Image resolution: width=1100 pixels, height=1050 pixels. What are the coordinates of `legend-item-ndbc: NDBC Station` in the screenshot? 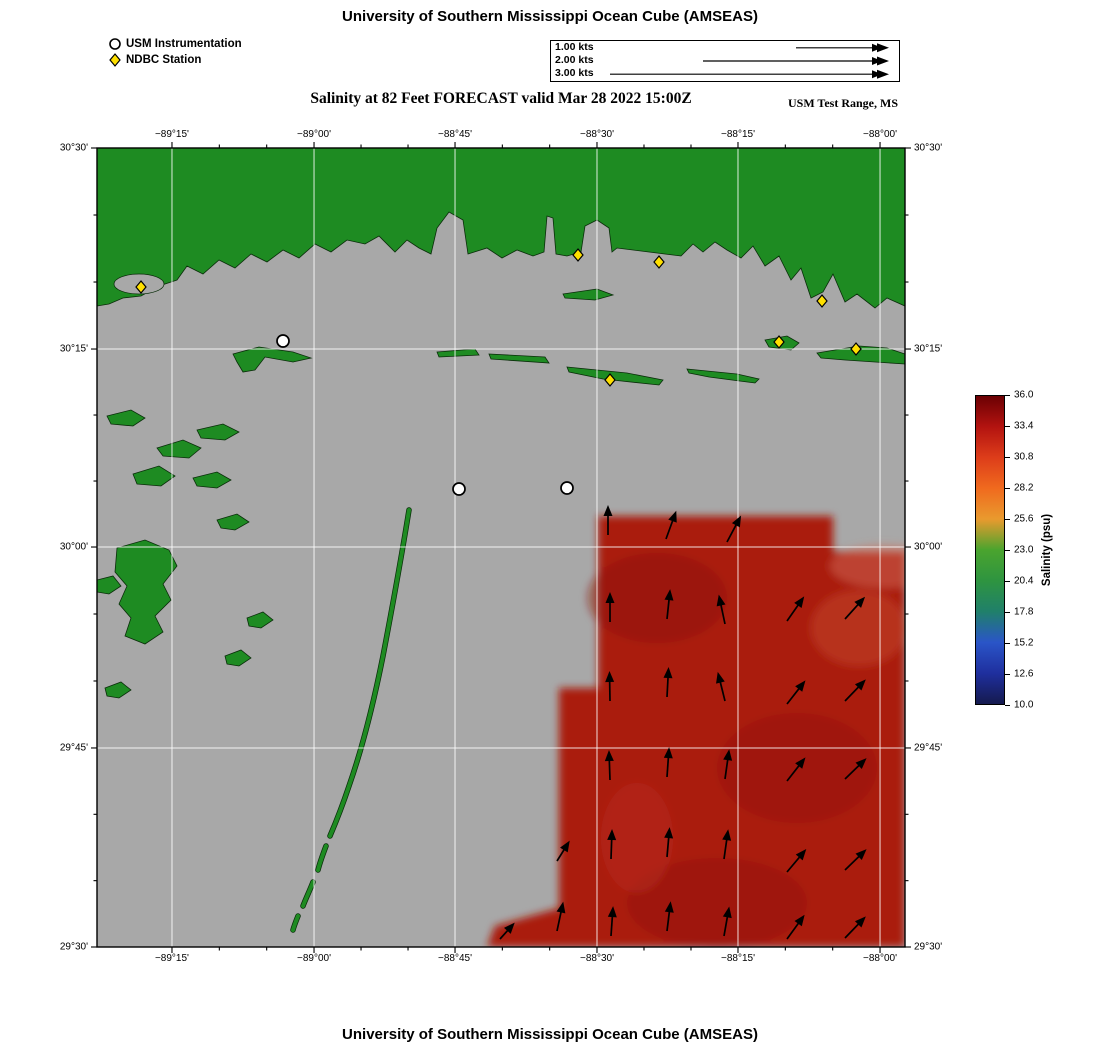 It's located at (175, 60).